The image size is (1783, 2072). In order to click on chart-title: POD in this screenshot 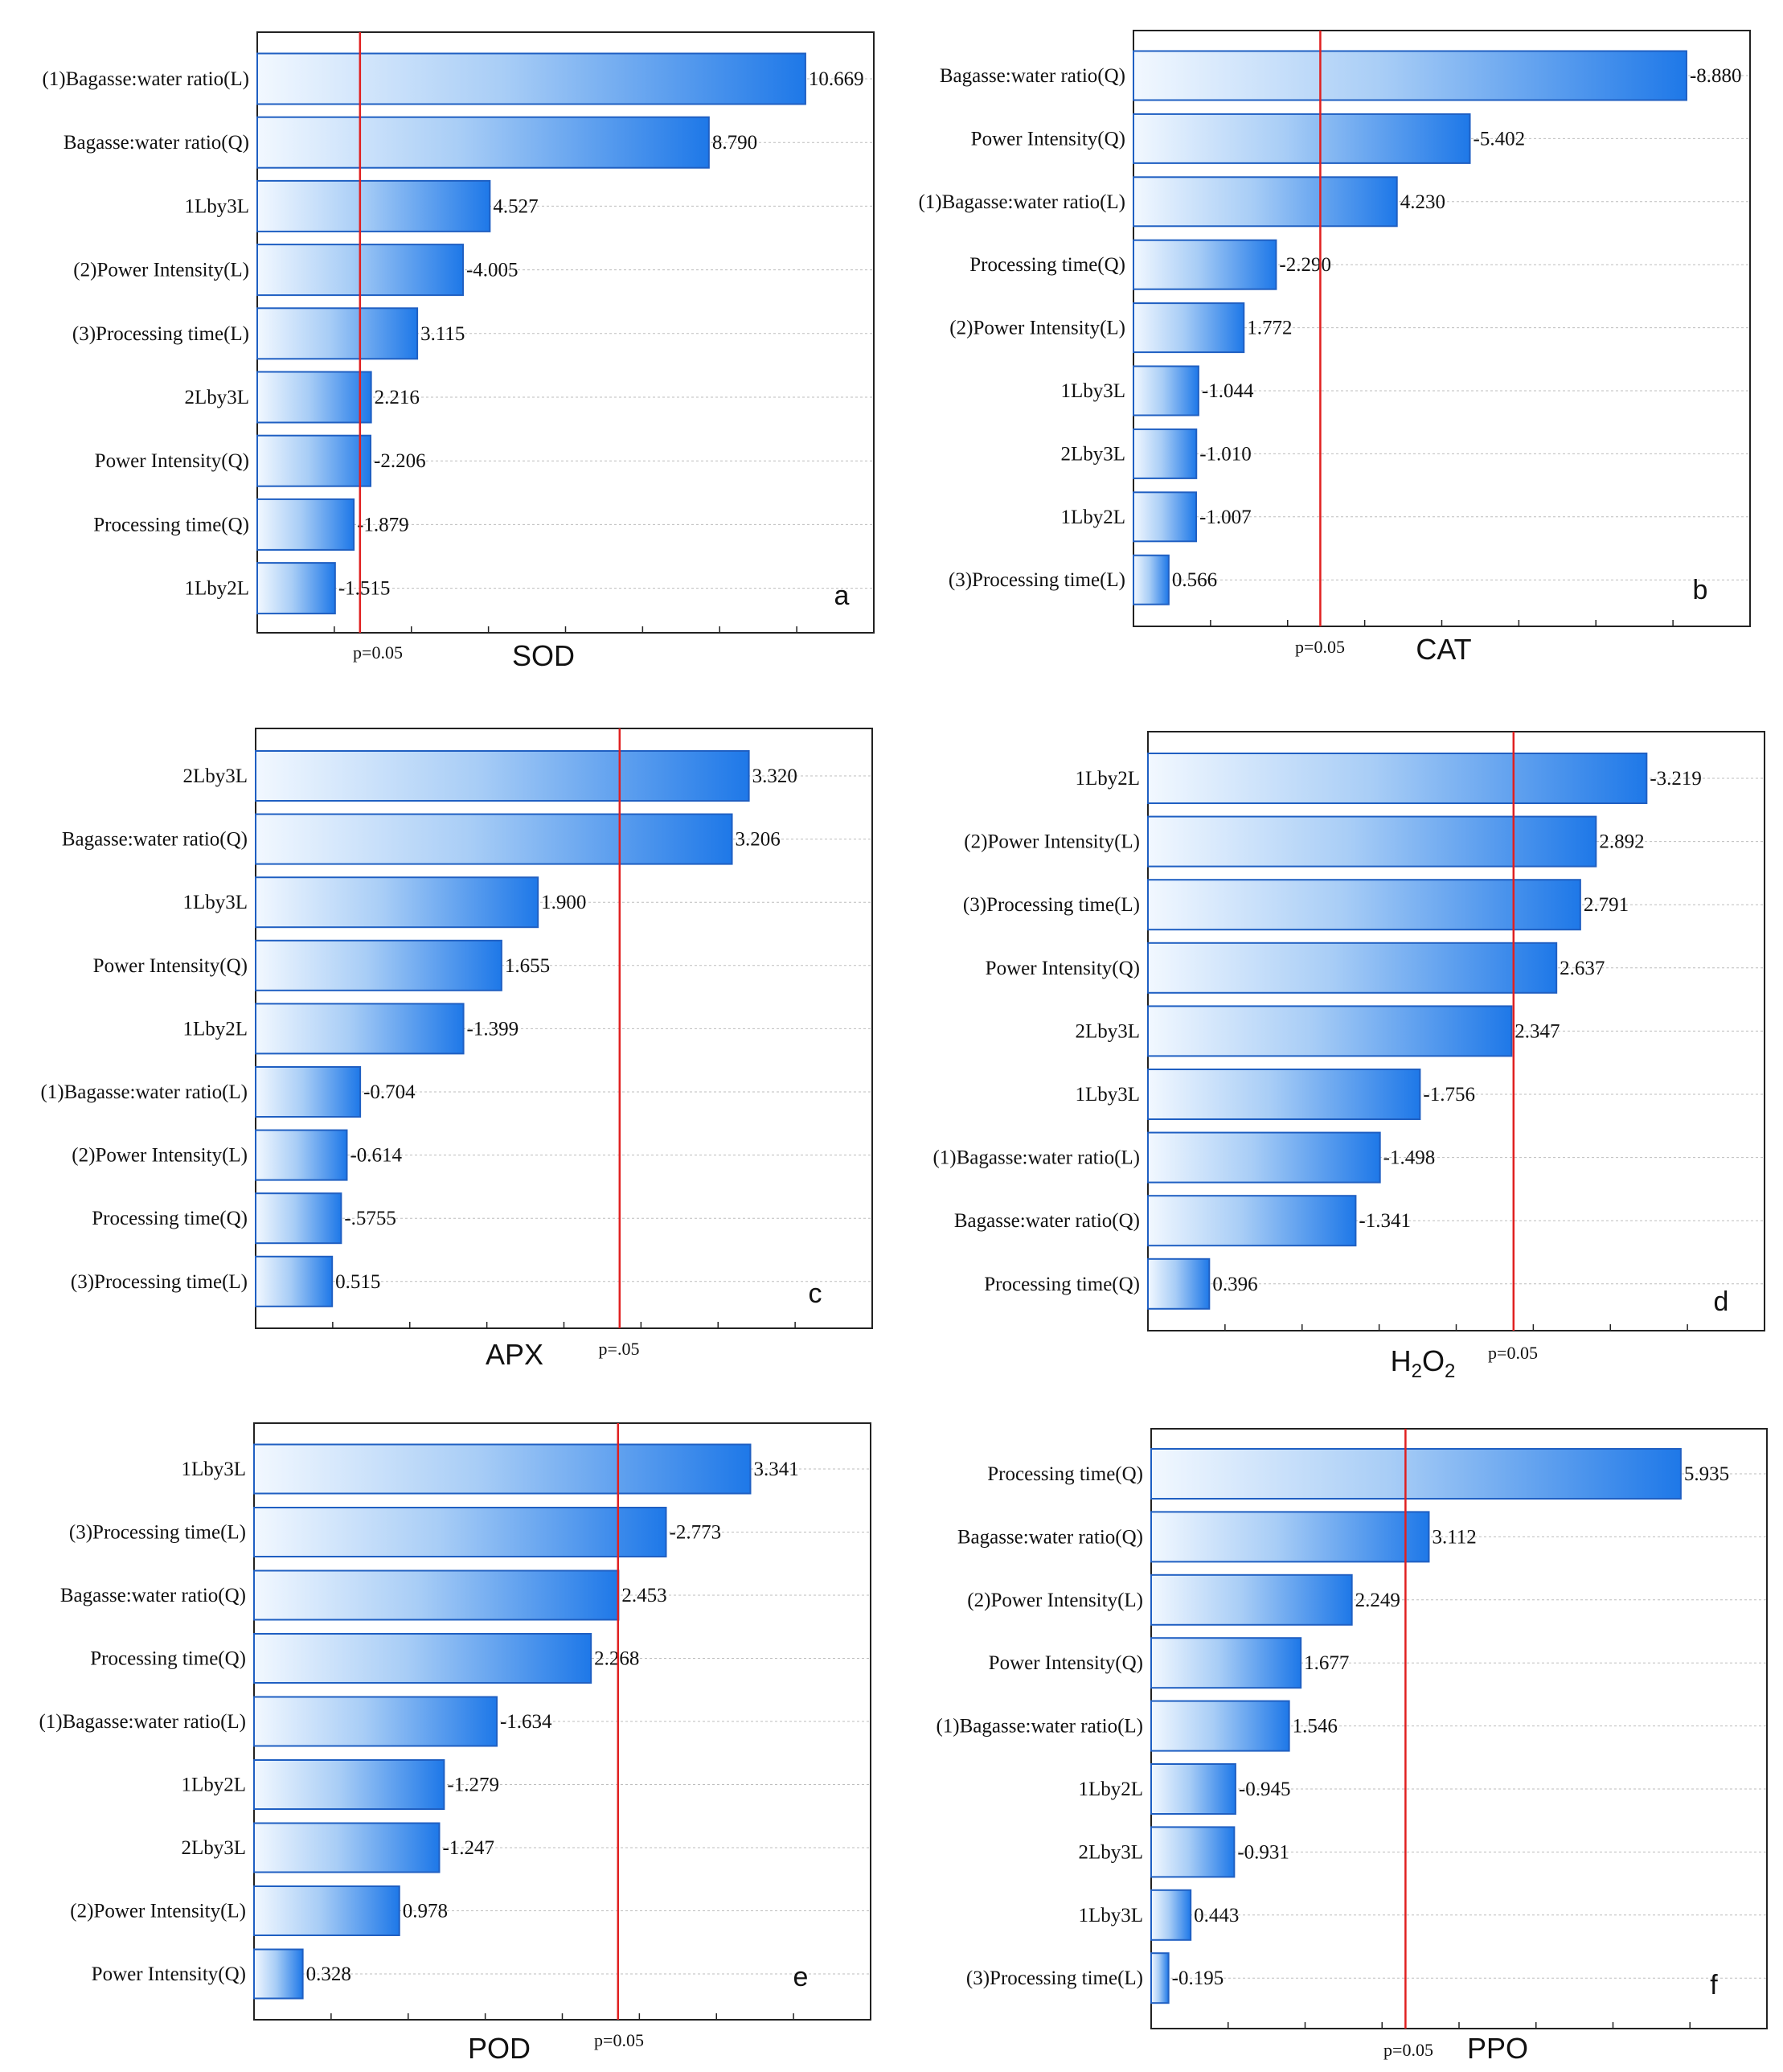, I will do `click(500, 2048)`.